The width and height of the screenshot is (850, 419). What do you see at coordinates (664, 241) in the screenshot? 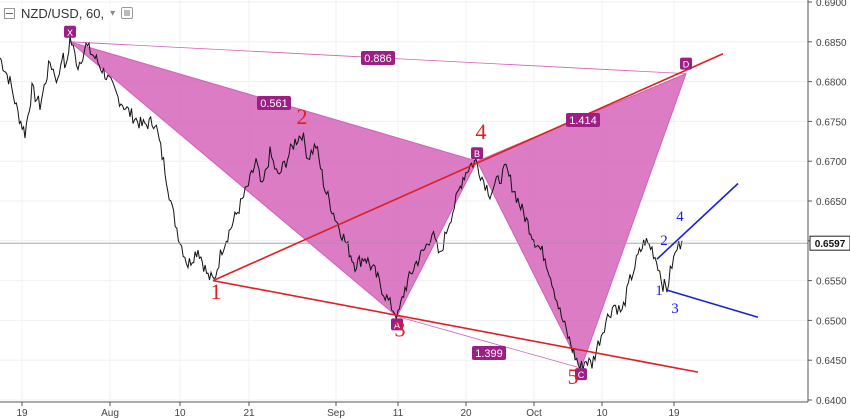
I see `wave-label-blue: 2` at bounding box center [664, 241].